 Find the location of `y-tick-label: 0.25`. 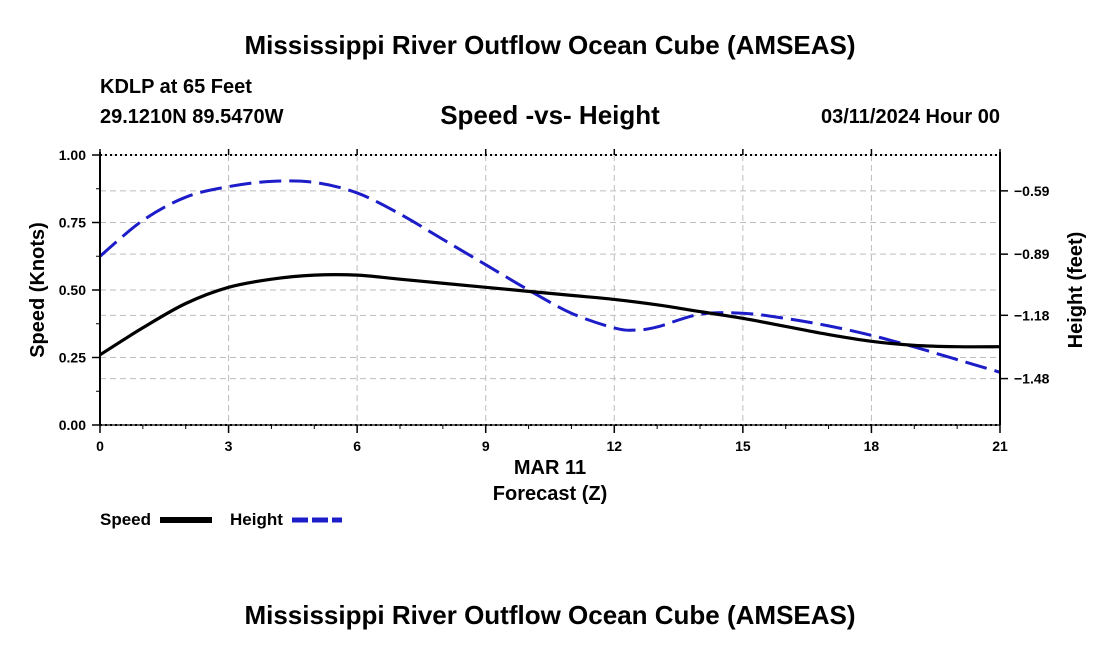

y-tick-label: 0.25 is located at coordinates (72, 358).